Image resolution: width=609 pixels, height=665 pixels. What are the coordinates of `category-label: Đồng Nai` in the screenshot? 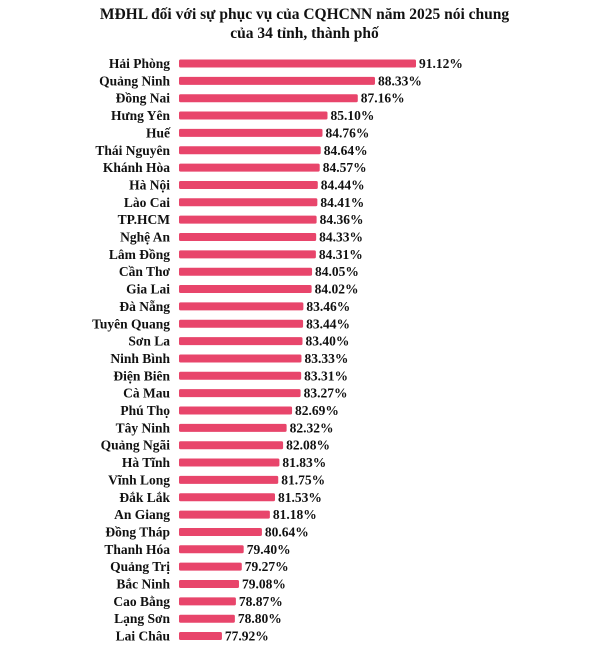 It's located at (143, 98).